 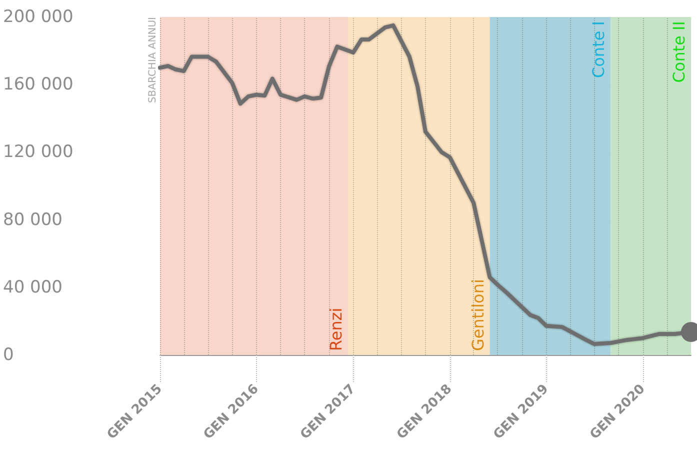 What do you see at coordinates (38, 152) in the screenshot?
I see `y-tick-label: 120 000` at bounding box center [38, 152].